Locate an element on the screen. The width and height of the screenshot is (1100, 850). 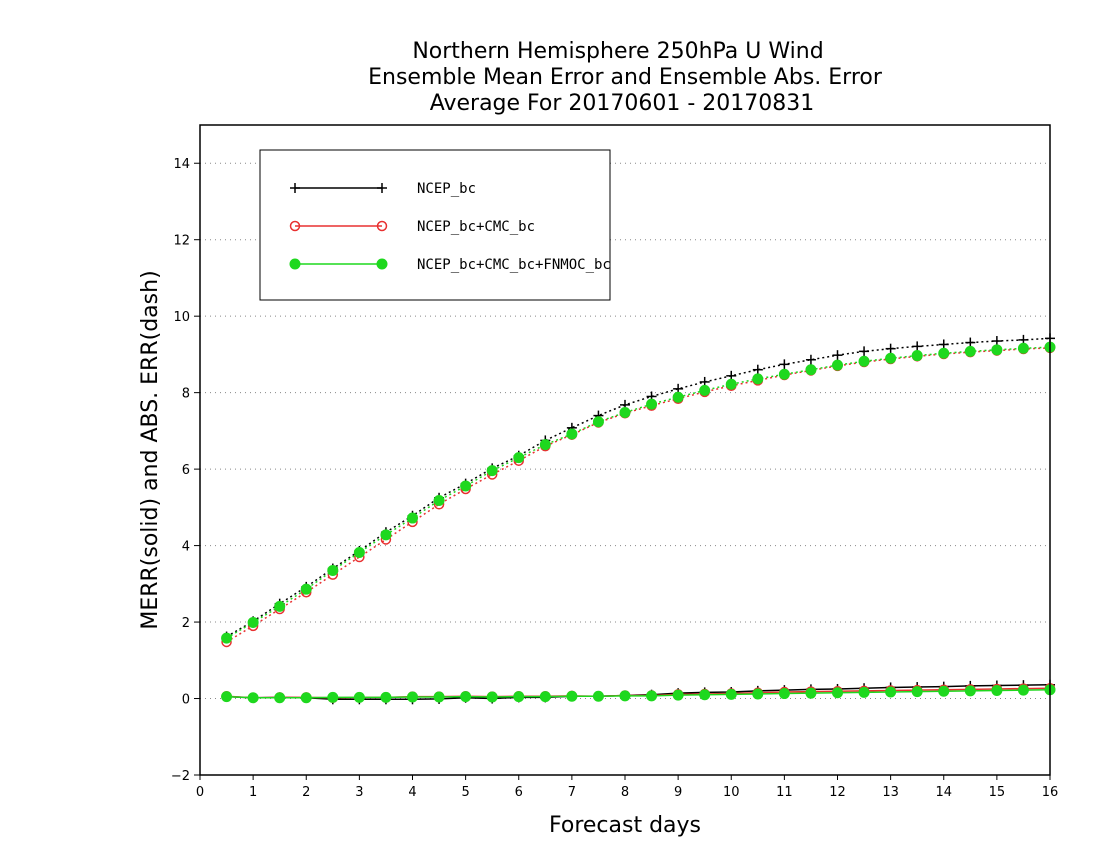
legend-box is located at coordinates (435, 225).